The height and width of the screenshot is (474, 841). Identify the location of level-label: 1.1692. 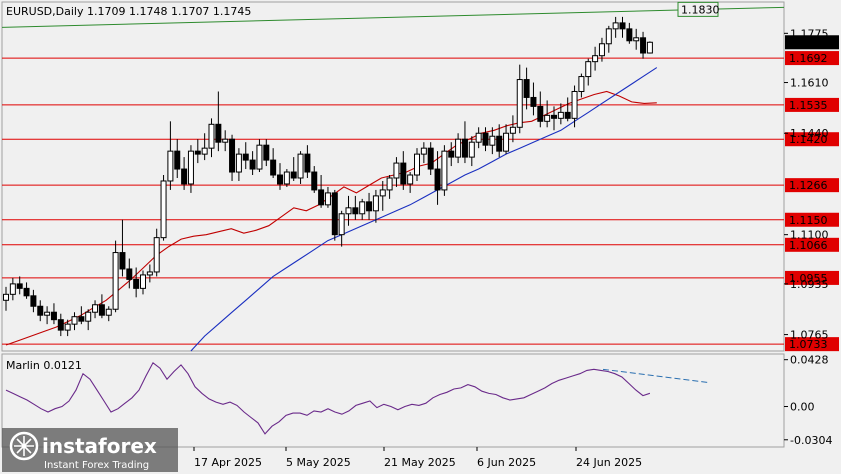
(808, 58).